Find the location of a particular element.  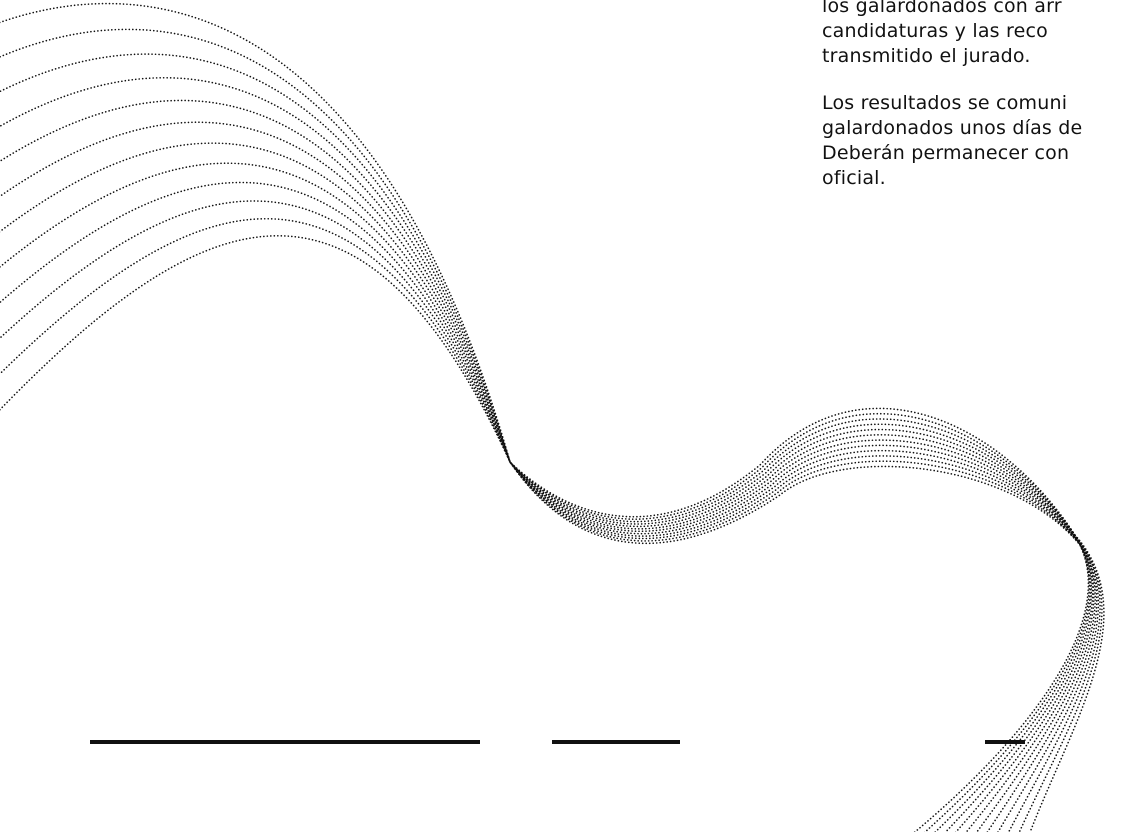

divider-rule-long is located at coordinates (285, 742).